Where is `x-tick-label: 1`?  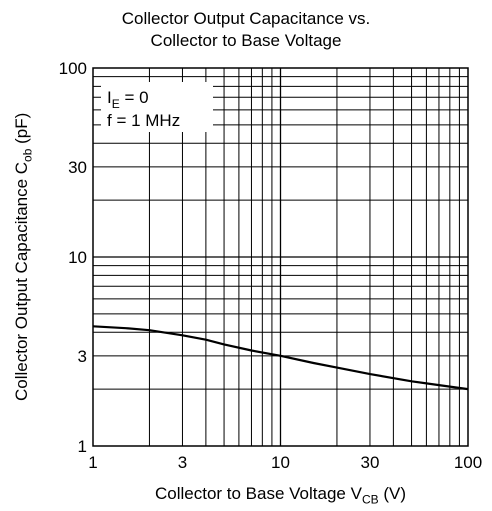 x-tick-label: 1 is located at coordinates (92, 462).